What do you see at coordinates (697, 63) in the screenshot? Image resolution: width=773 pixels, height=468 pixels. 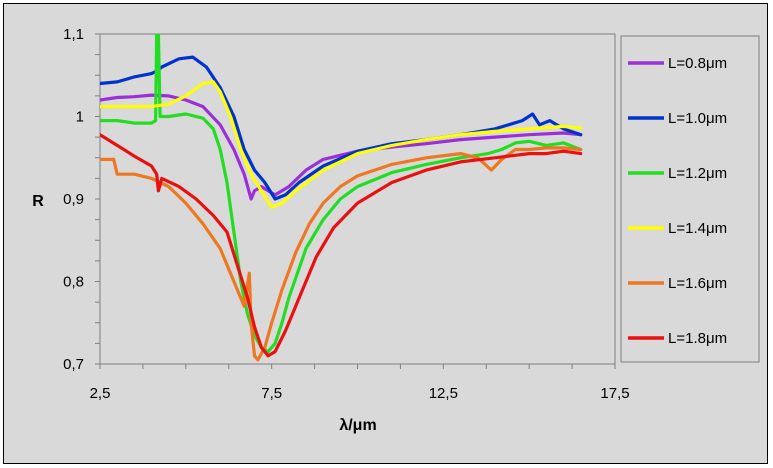 I see `legend-label: L=0.8μm` at bounding box center [697, 63].